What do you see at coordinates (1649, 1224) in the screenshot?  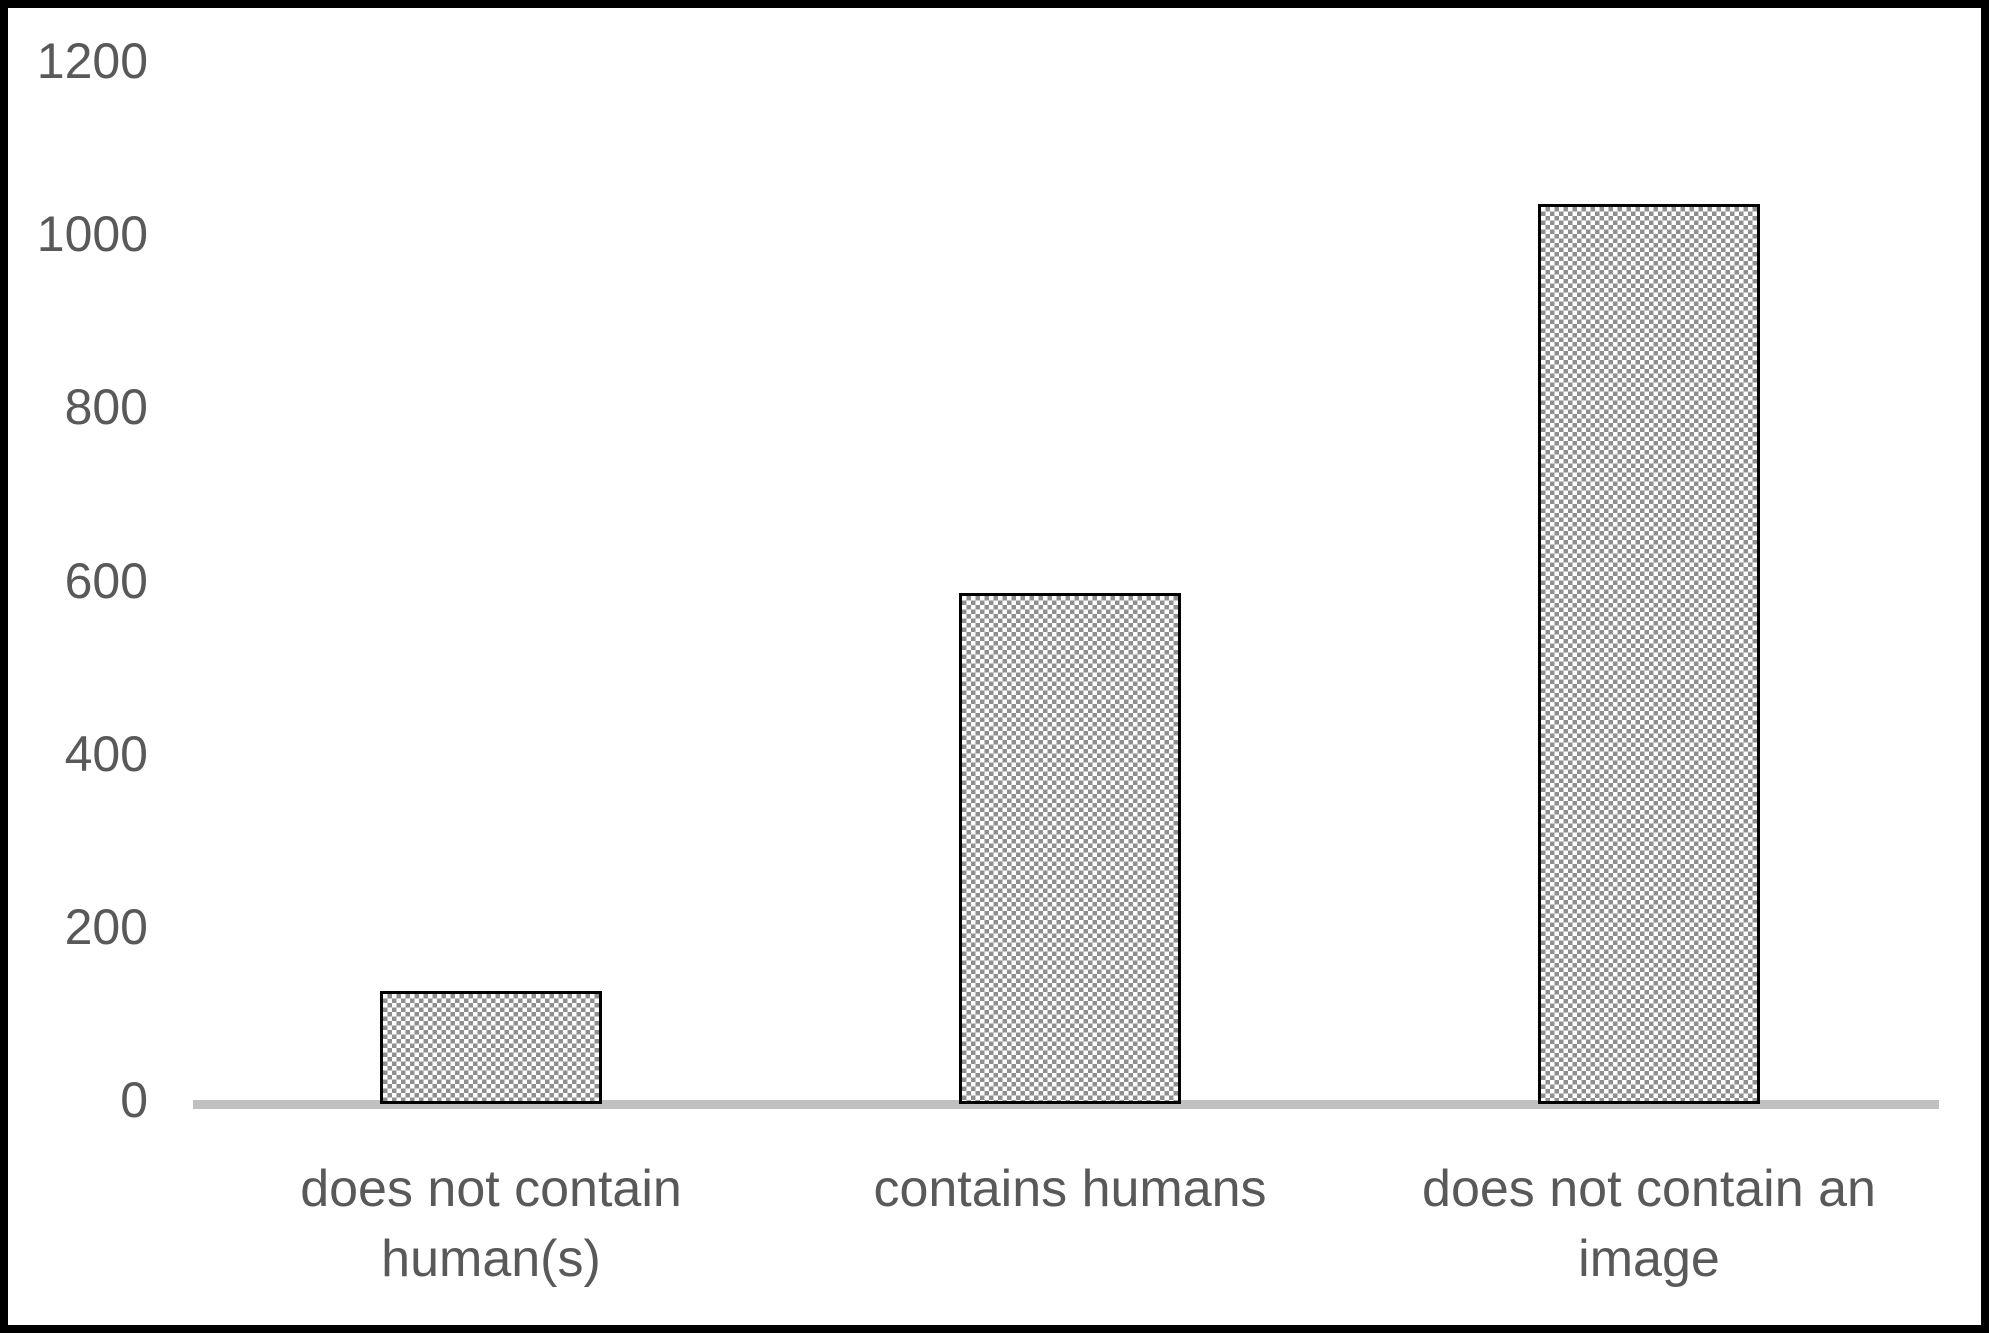 I see `x-category-label: does not contain an image` at bounding box center [1649, 1224].